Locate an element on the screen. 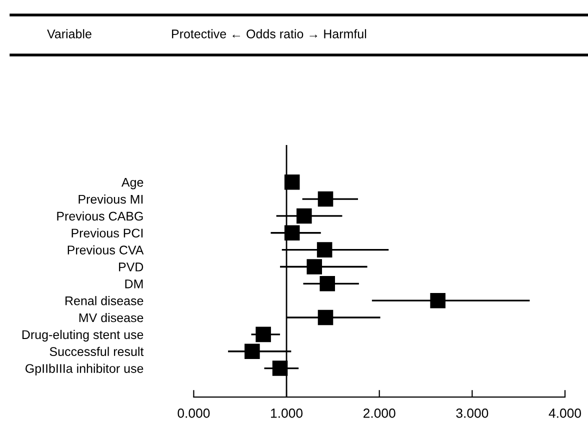  text: Variable is located at coordinates (69, 33).